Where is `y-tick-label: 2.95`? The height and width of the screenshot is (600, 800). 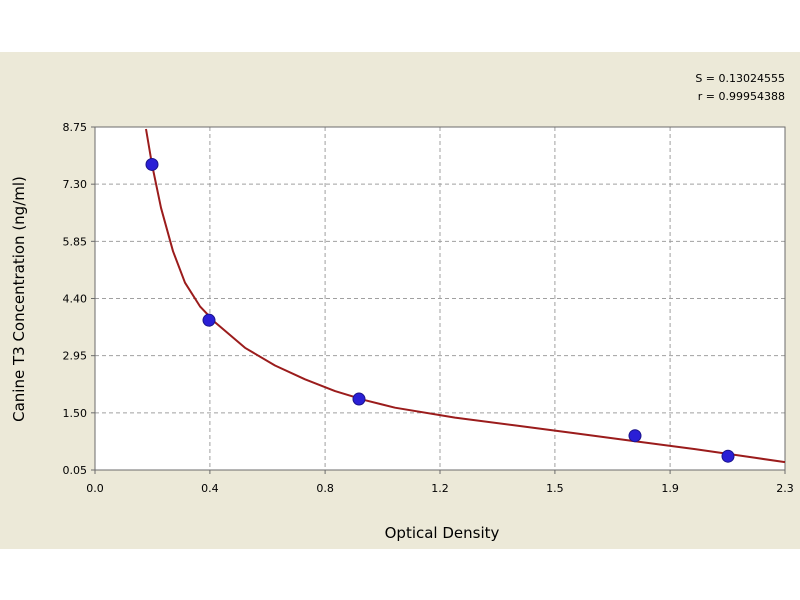
y-tick-label: 2.95 is located at coordinates (75, 356).